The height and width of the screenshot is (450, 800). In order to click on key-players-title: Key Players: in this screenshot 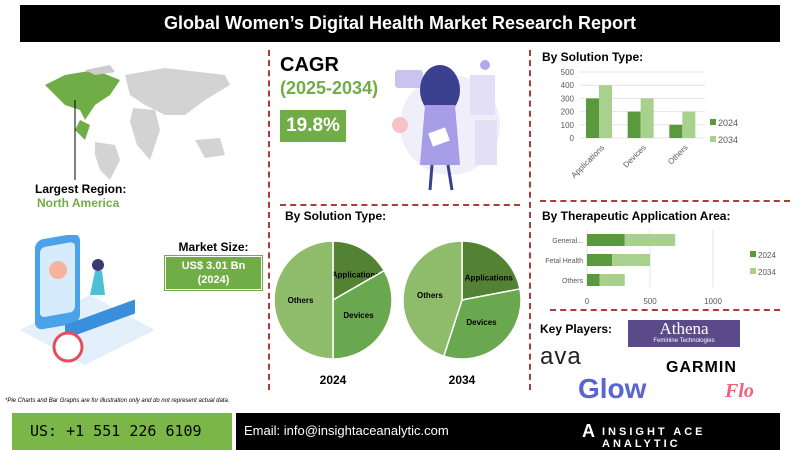, I will do `click(576, 329)`.